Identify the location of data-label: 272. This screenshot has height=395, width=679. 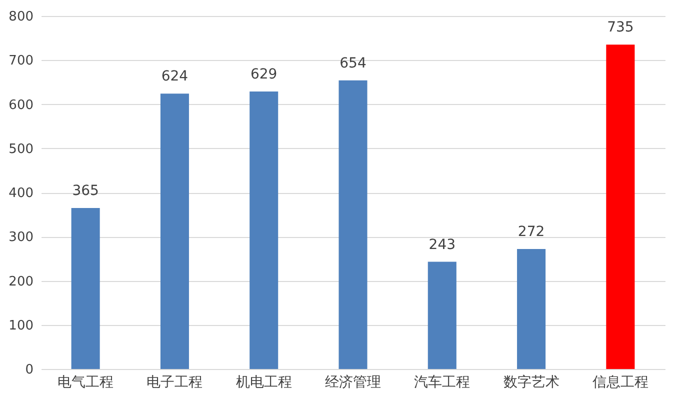
(531, 232).